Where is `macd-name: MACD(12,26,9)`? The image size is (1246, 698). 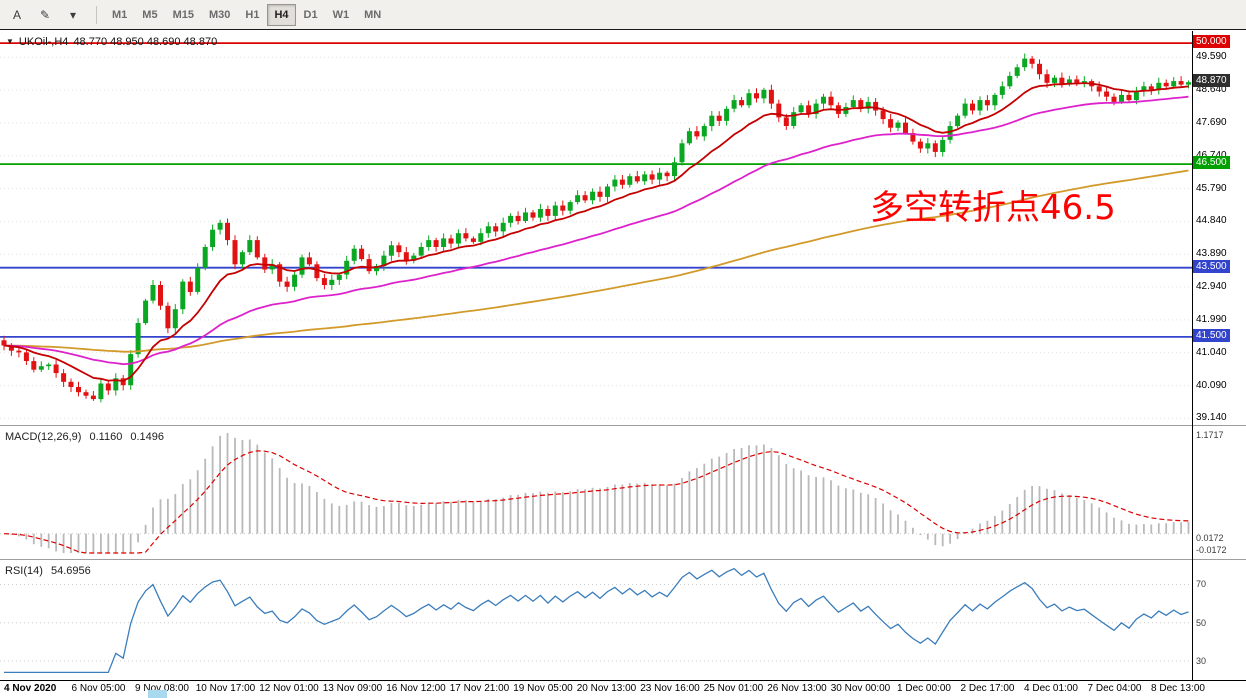
macd-name: MACD(12,26,9) is located at coordinates (43, 437).